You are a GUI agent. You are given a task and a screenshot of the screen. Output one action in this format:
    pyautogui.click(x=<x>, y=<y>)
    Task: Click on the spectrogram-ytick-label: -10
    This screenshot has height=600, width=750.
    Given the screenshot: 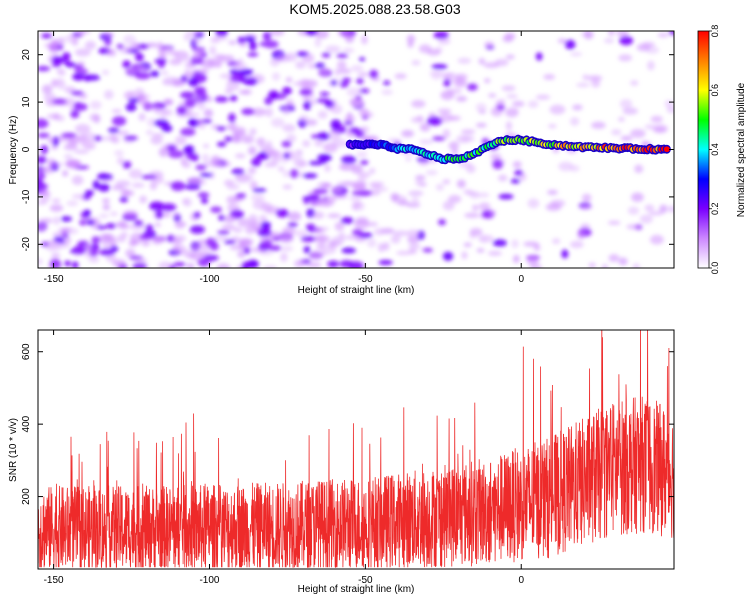 What is the action you would take?
    pyautogui.click(x=26, y=196)
    